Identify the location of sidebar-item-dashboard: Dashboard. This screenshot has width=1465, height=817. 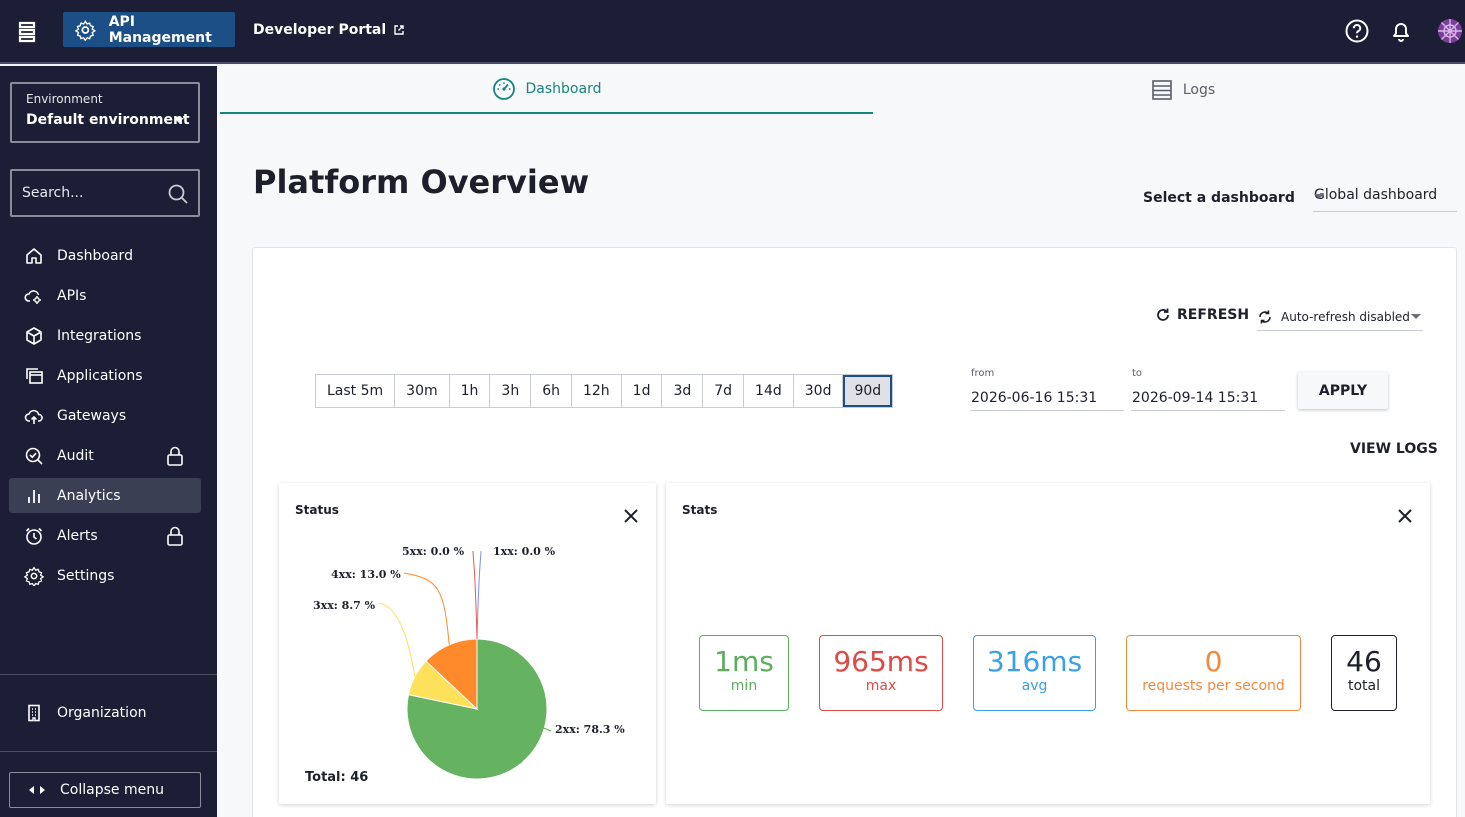
(105, 255).